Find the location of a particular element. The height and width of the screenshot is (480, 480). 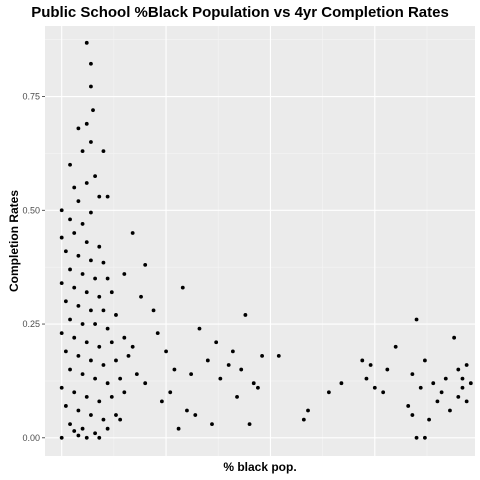

y-axis-ticks: 0.00 0.25 0.50 0.75 is located at coordinates (33, 267).